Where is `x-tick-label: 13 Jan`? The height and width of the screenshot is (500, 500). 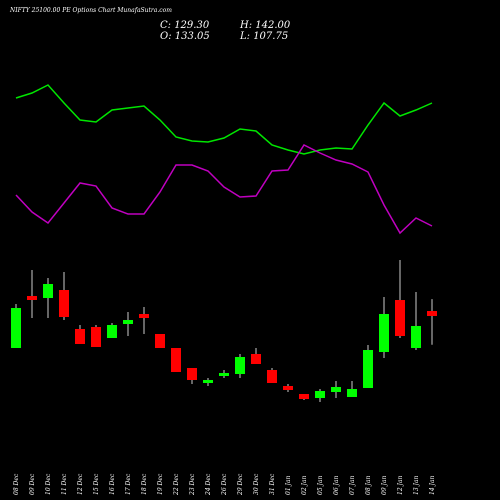 x-tick-label: 13 Jan is located at coordinates (416, 485).